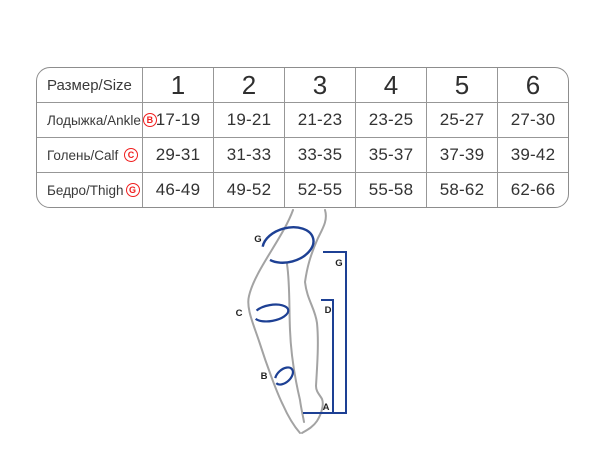  I want to click on table-cell: 31-33, so click(248, 154).